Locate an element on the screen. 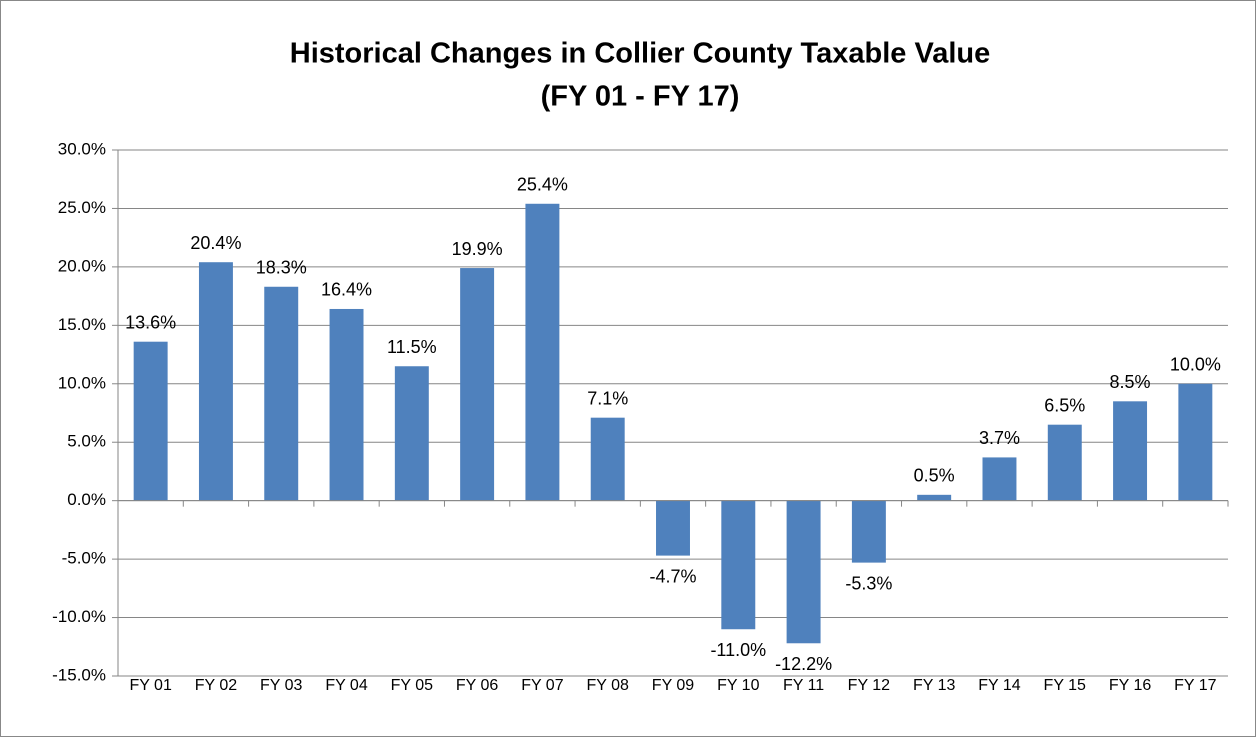  chart-subtitle: (FY 01 - FY 17) is located at coordinates (640, 97).